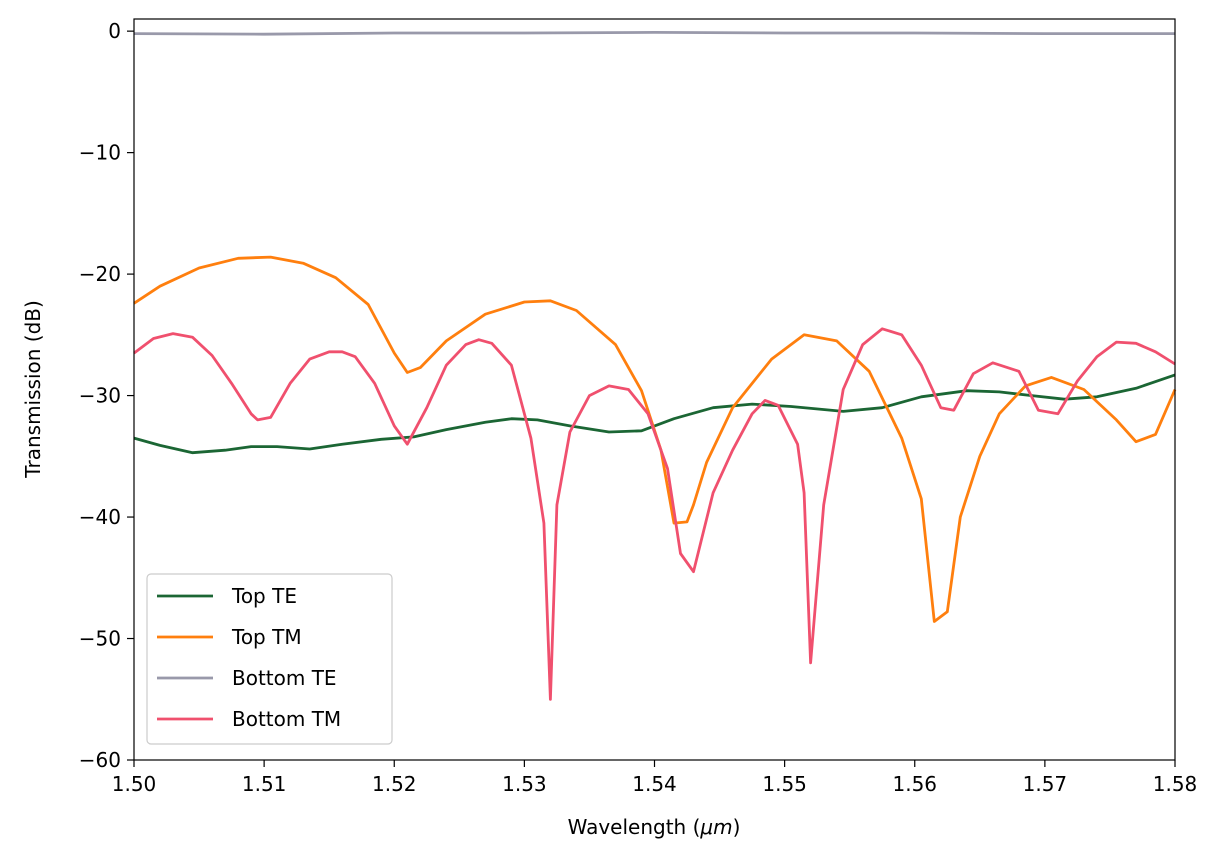 The height and width of the screenshot is (861, 1223). What do you see at coordinates (1175, 784) in the screenshot?
I see `x-tick-label: 1.58` at bounding box center [1175, 784].